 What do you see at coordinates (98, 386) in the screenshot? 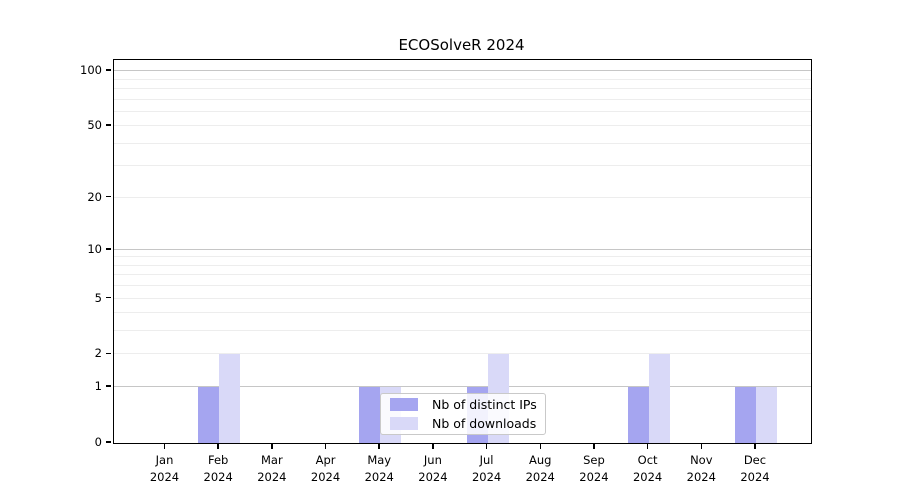
I see `y-tick-label: 1` at bounding box center [98, 386].